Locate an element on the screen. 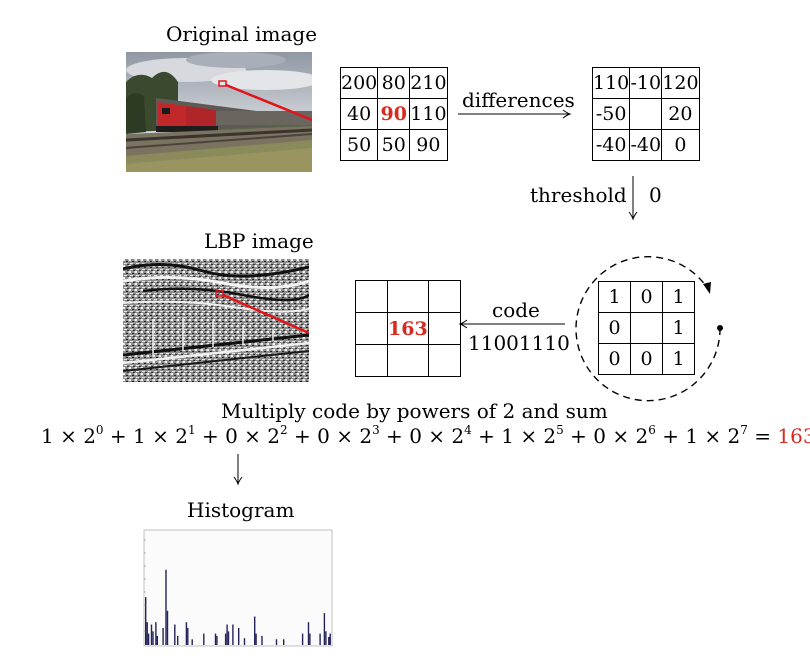 The width and height of the screenshot is (810, 664). histogram-plot is located at coordinates (236, 588).